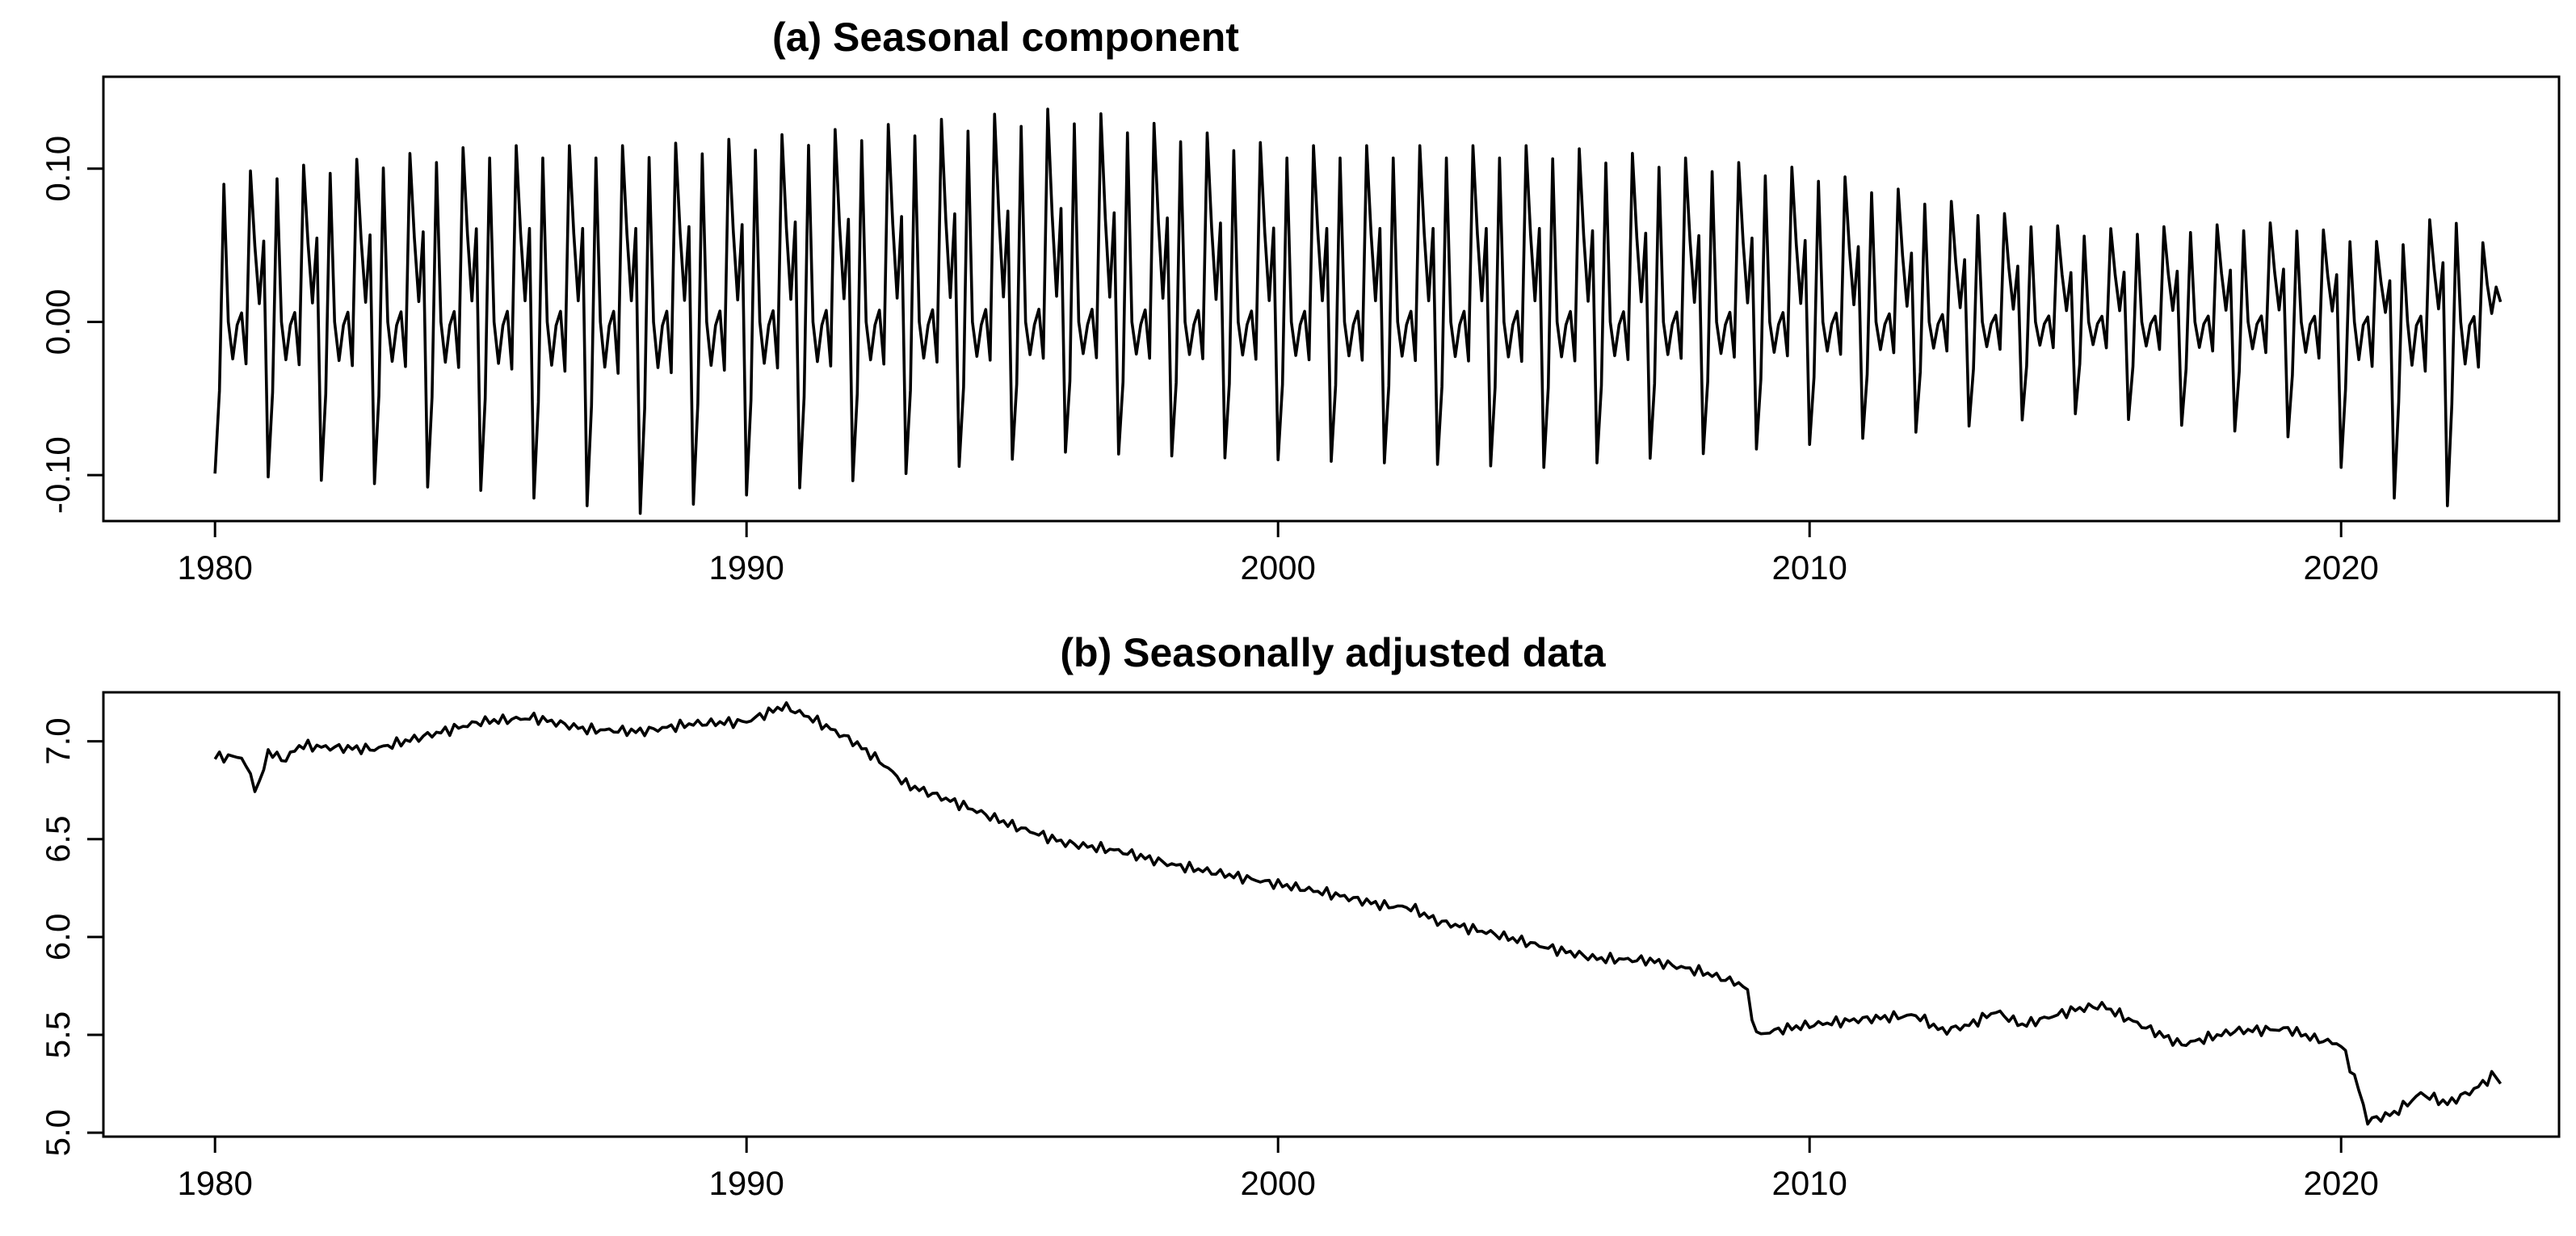  What do you see at coordinates (1333, 652) in the screenshot?
I see `seasonally-adjusted-title: (b) Seasonally adjusted data` at bounding box center [1333, 652].